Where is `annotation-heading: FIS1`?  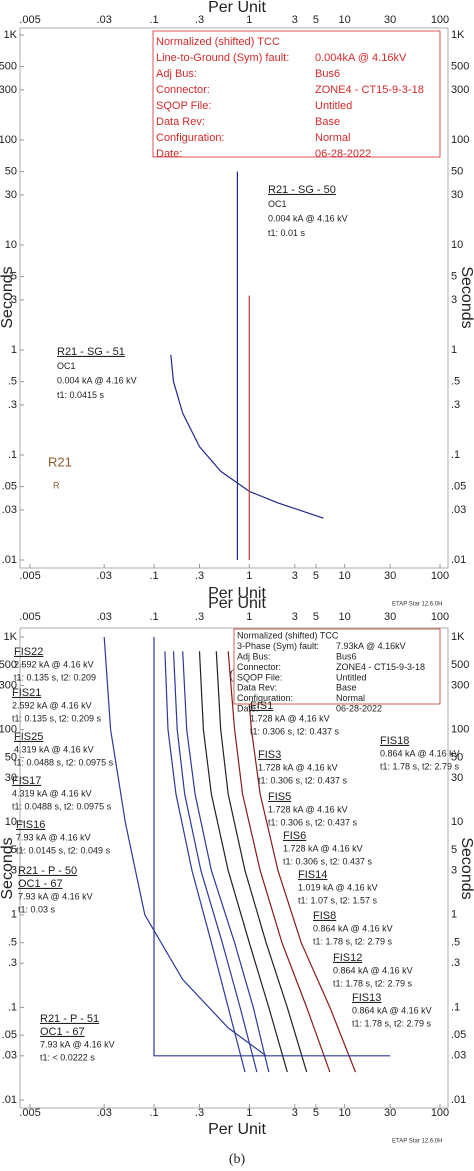
annotation-heading: FIS1 is located at coordinates (261, 706).